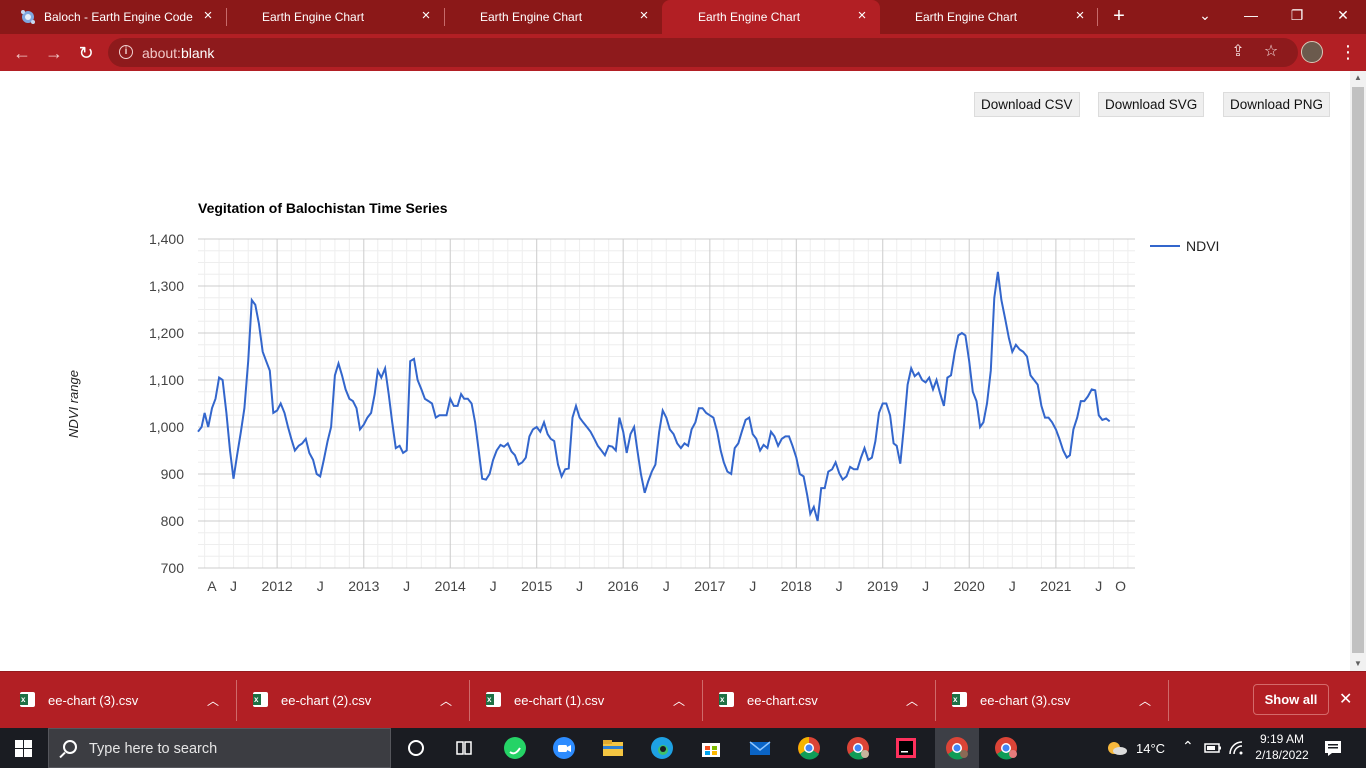 The width and height of the screenshot is (1366, 768). What do you see at coordinates (1291, 699) in the screenshot?
I see `show-all-downloads-button: Show all` at bounding box center [1291, 699].